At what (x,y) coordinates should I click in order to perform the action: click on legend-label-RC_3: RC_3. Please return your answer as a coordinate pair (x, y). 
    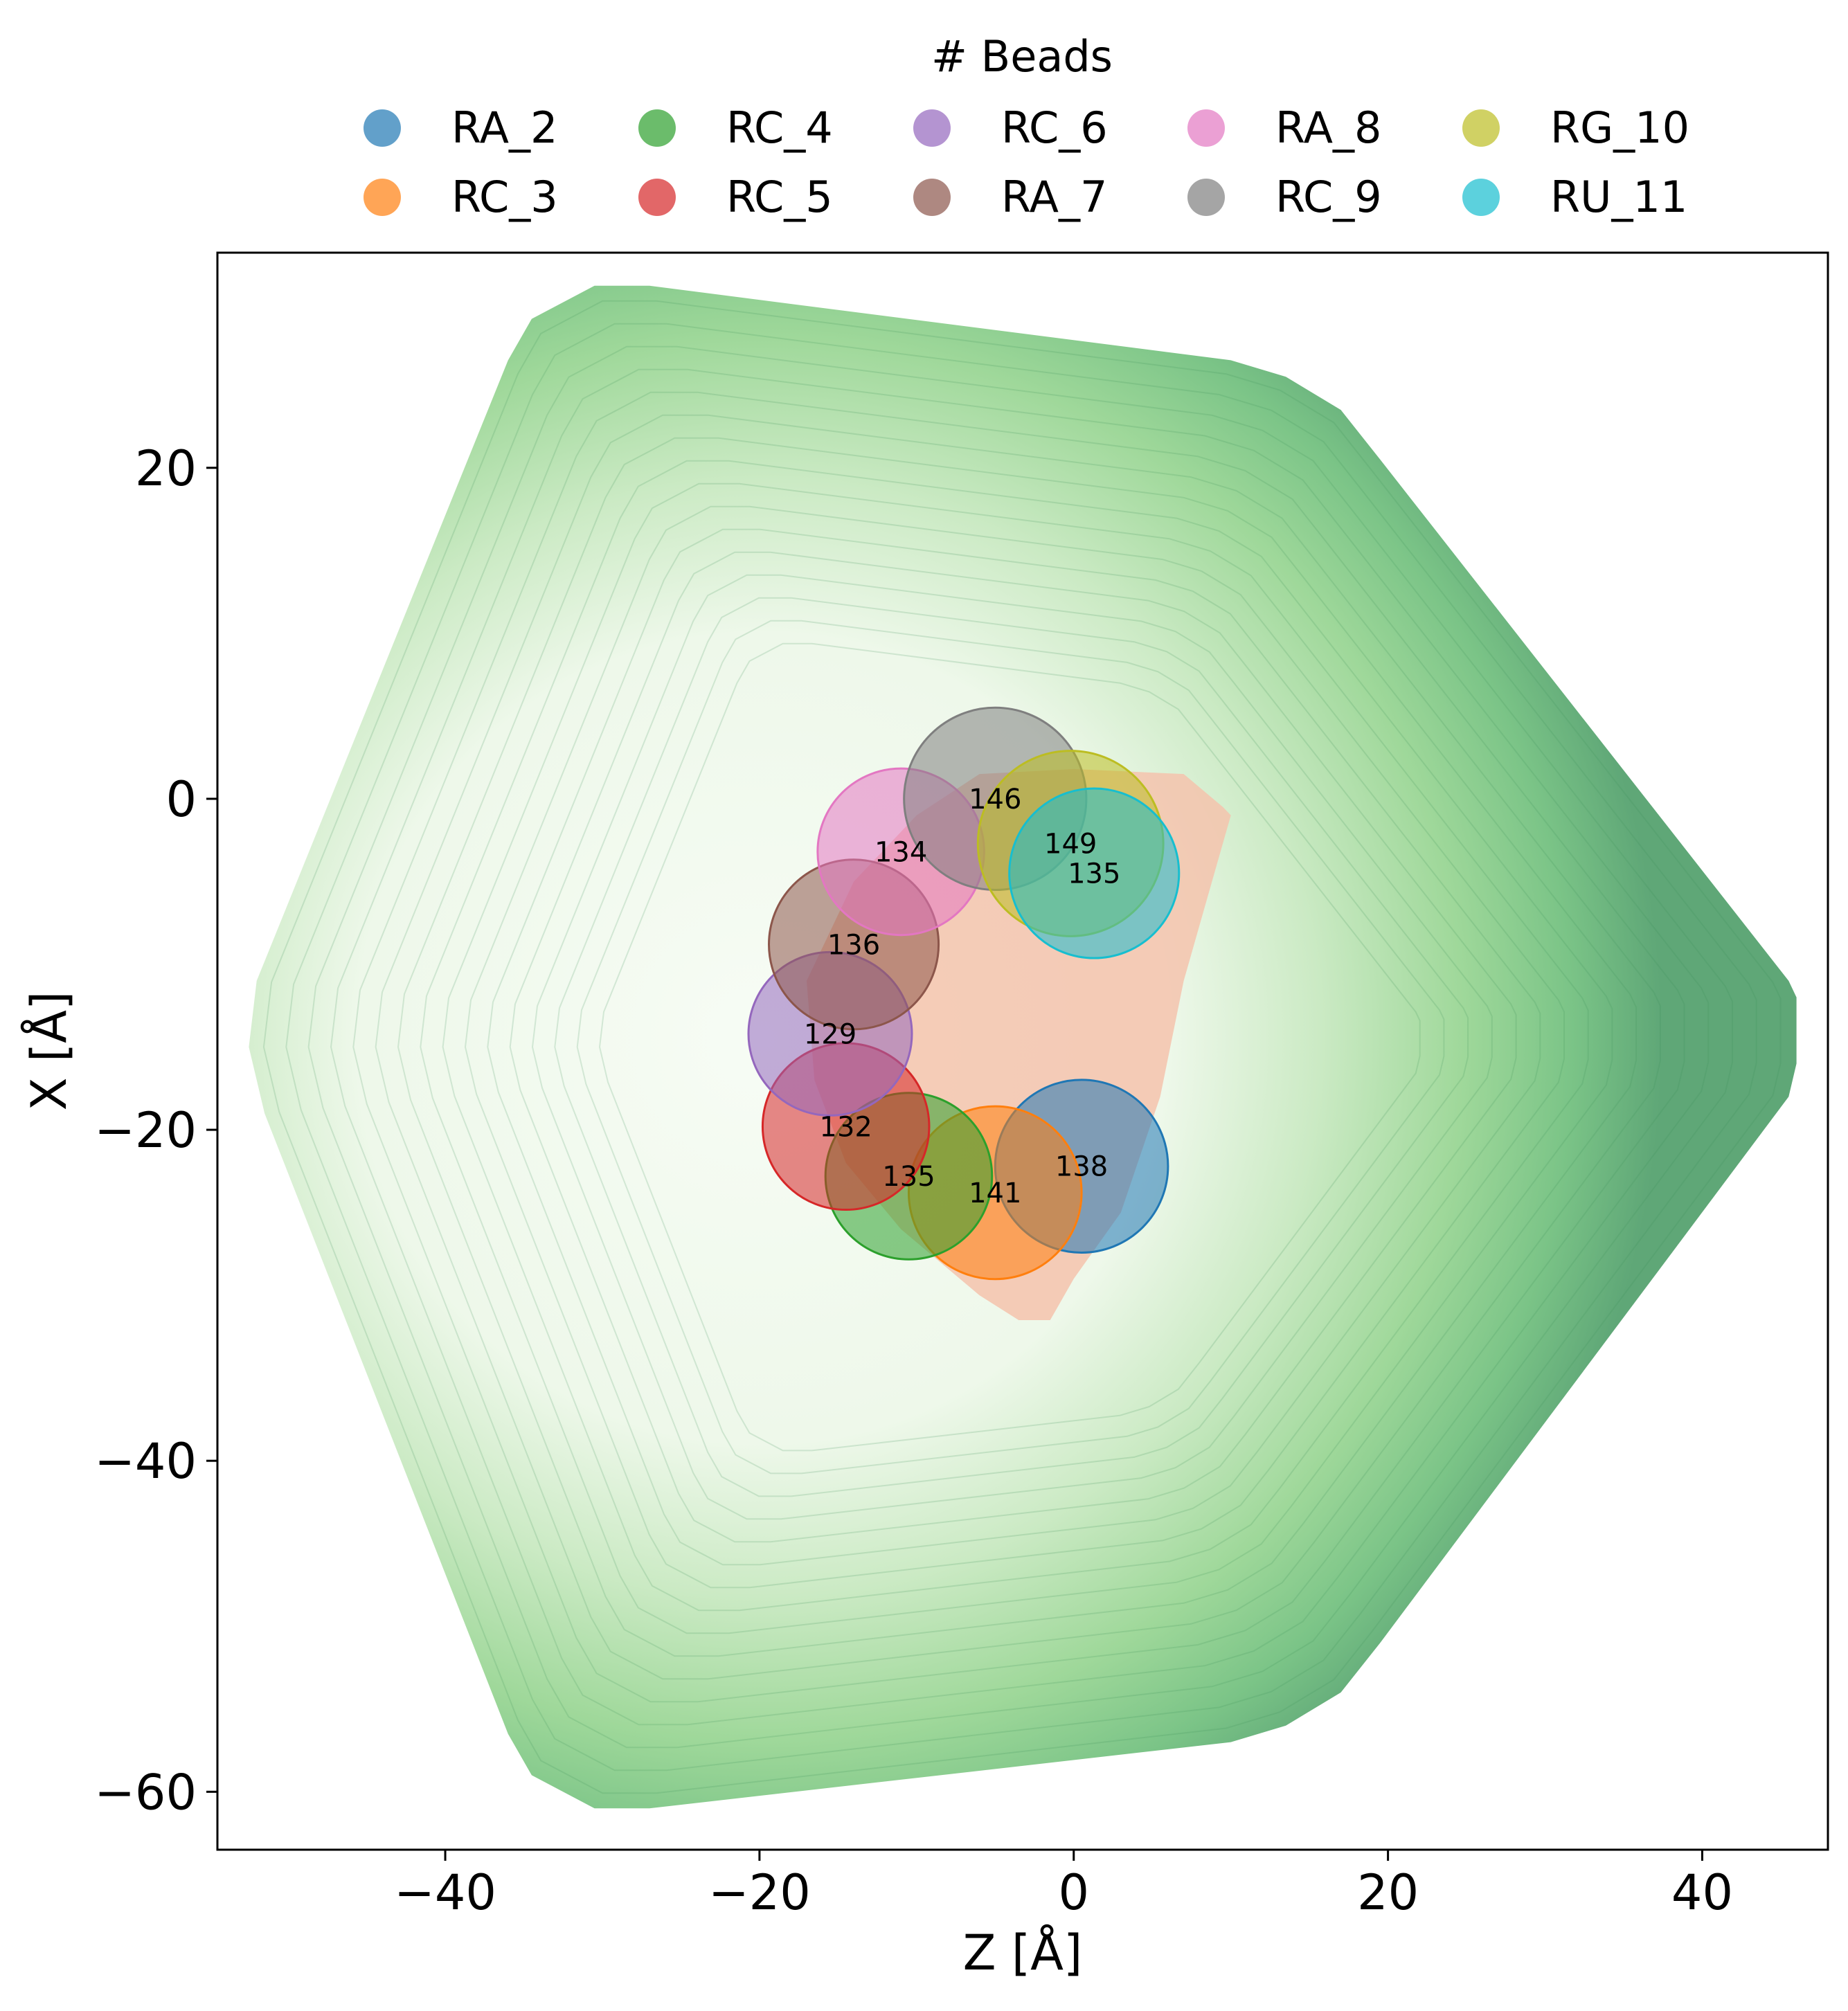
    Looking at the image, I should click on (504, 197).